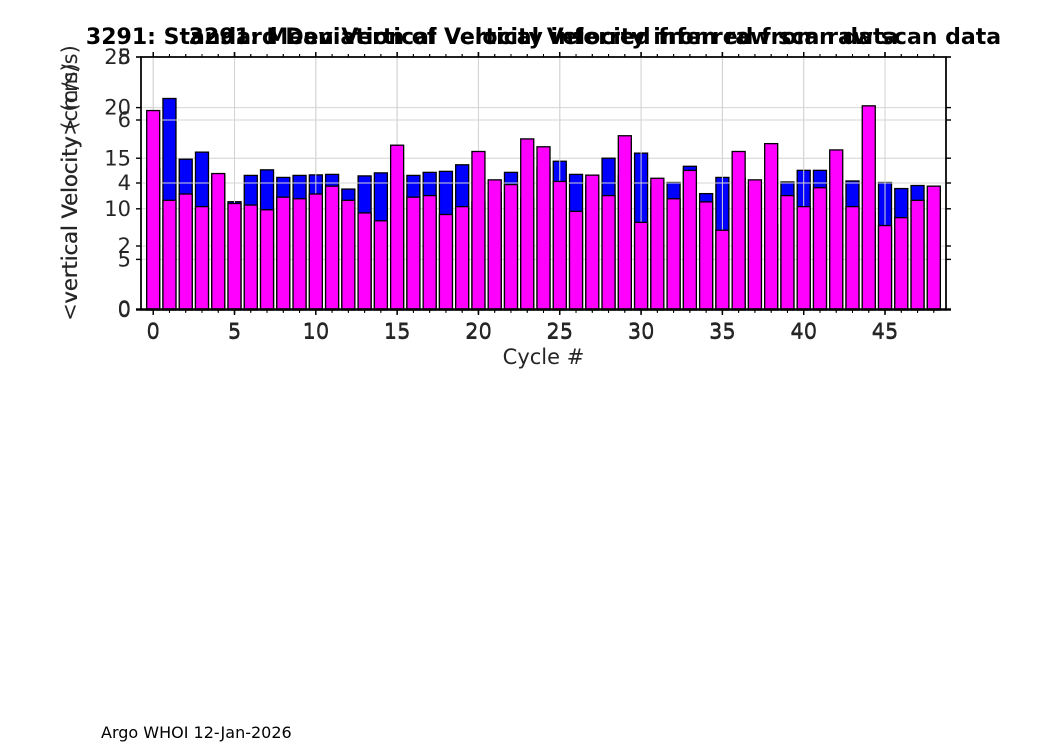 This screenshot has height=750, width=1050. What do you see at coordinates (196, 732) in the screenshot?
I see `footer-annotation: Argo WHOI 12-Jan-2026` at bounding box center [196, 732].